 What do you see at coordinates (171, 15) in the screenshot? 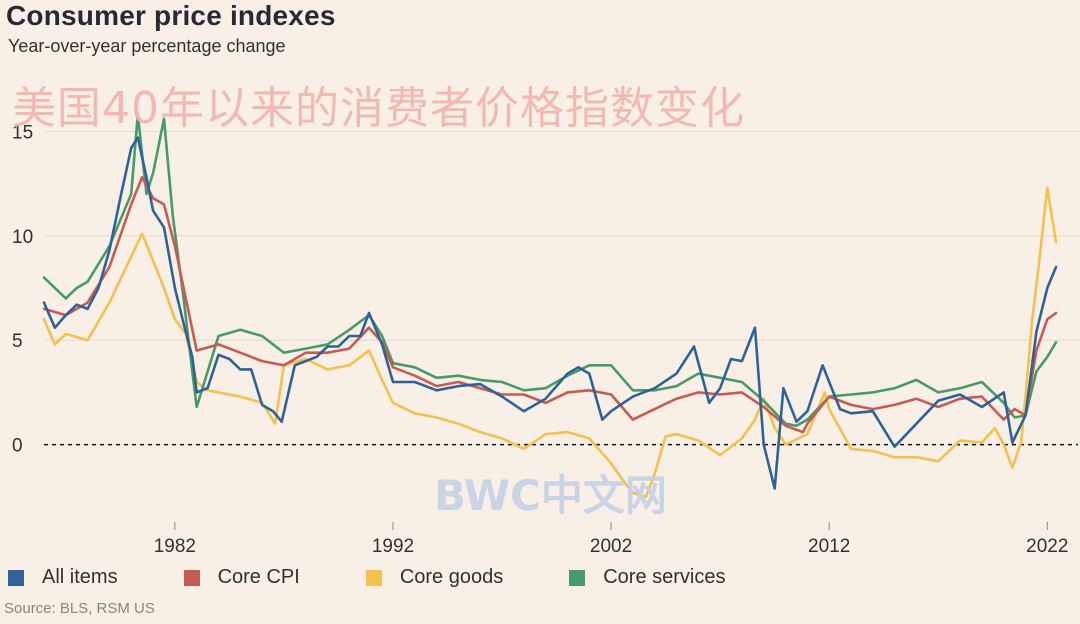
I see `chart-title: Consumer price indexes` at bounding box center [171, 15].